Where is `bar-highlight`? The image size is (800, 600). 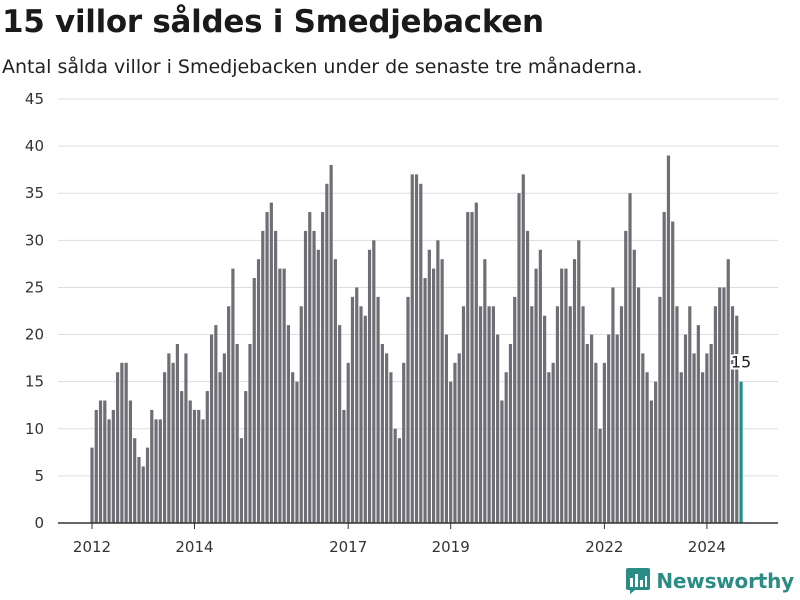 bar-highlight is located at coordinates (741, 452).